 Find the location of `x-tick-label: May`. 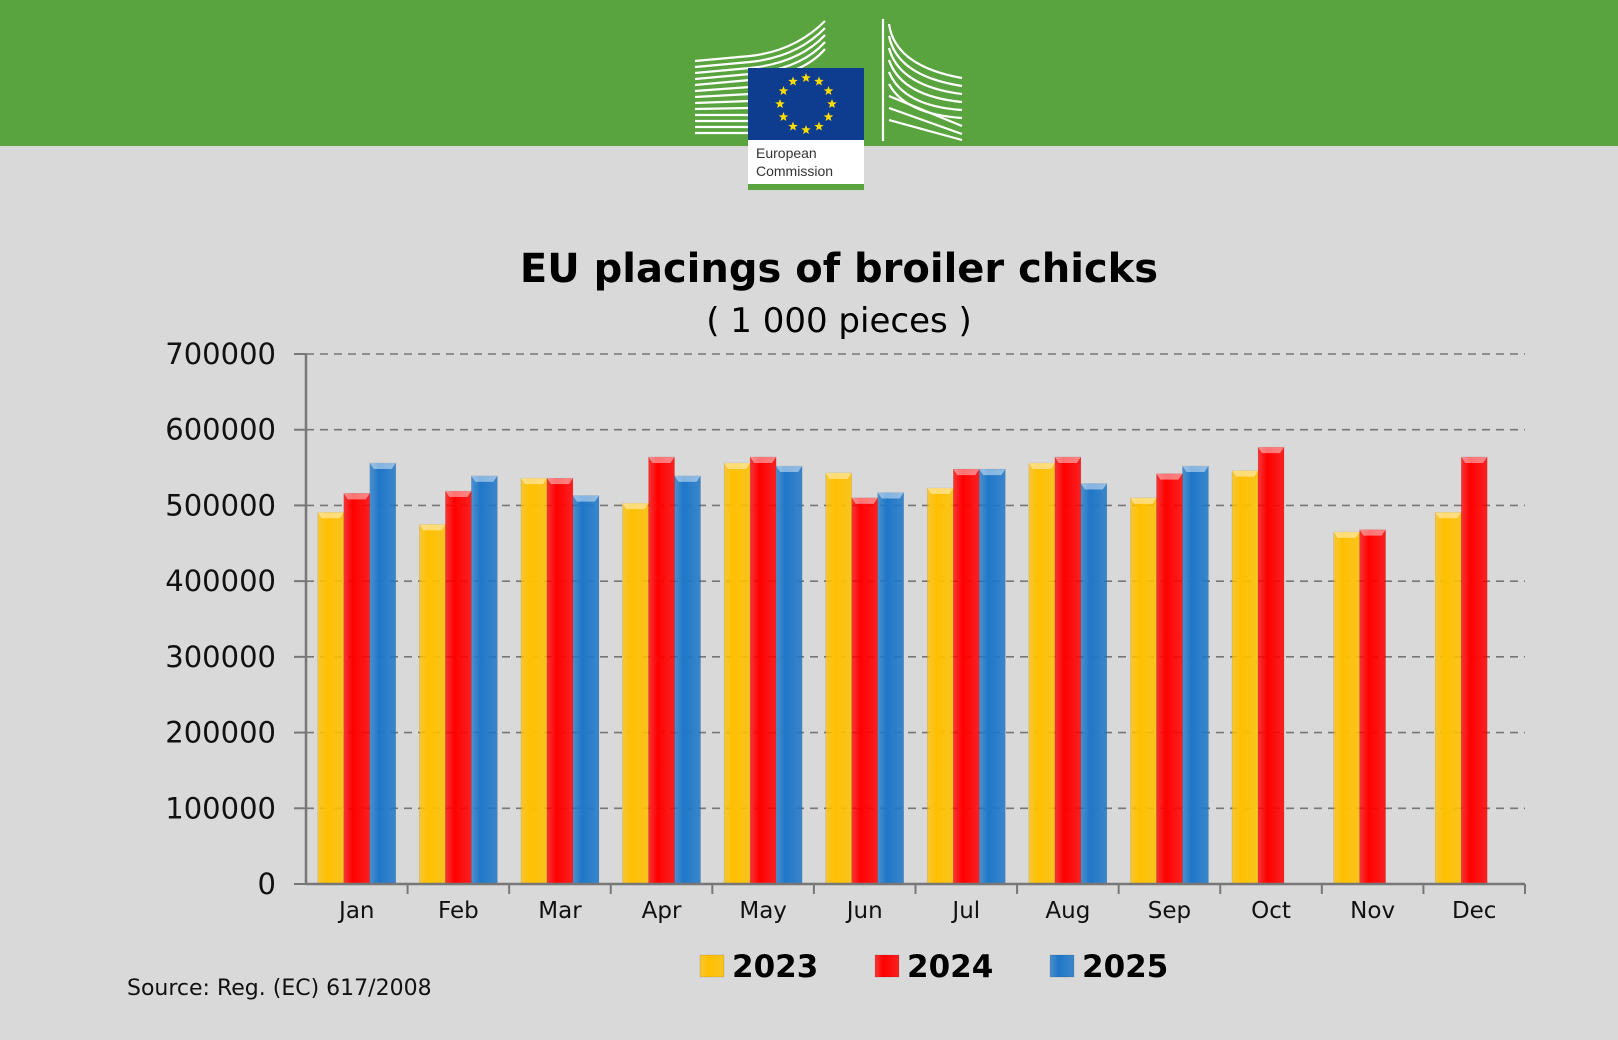

x-tick-label: May is located at coordinates (763, 911).